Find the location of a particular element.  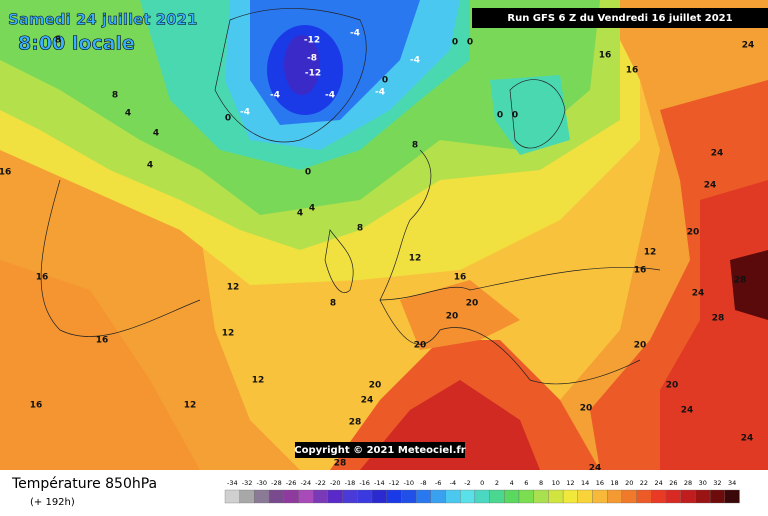

scale-label: 14 is located at coordinates (585, 483).